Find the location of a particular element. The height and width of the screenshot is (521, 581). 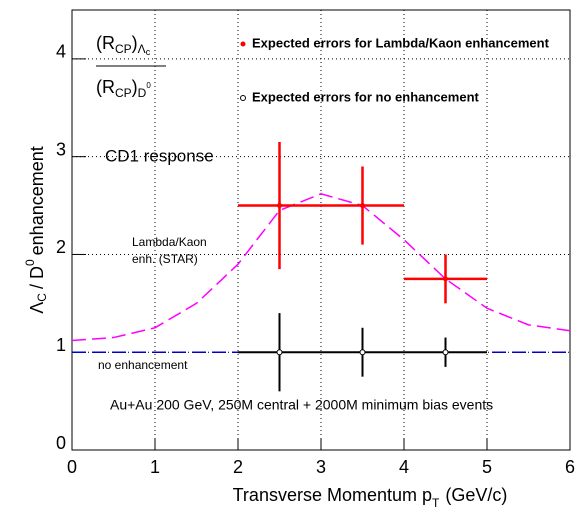

legend-label: Expected errors for no enhancement is located at coordinates (366, 96).